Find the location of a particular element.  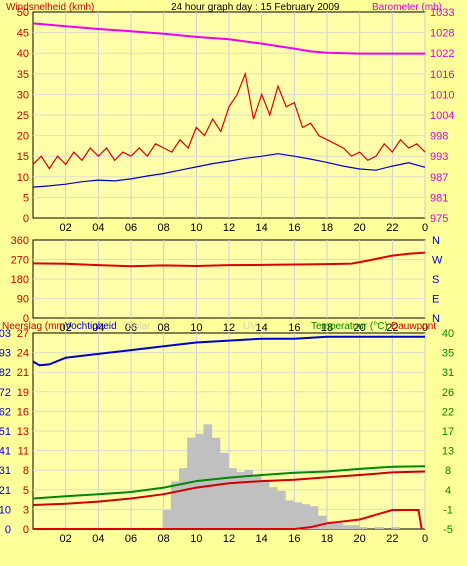

y-tick-rain: 27 is located at coordinates (23, 334).